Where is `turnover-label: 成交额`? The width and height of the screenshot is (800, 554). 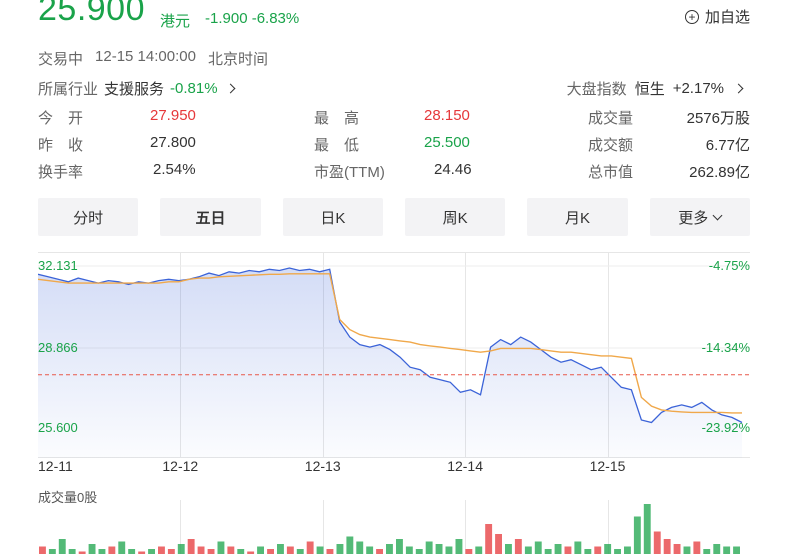
turnover-label: 成交额 is located at coordinates (611, 145).